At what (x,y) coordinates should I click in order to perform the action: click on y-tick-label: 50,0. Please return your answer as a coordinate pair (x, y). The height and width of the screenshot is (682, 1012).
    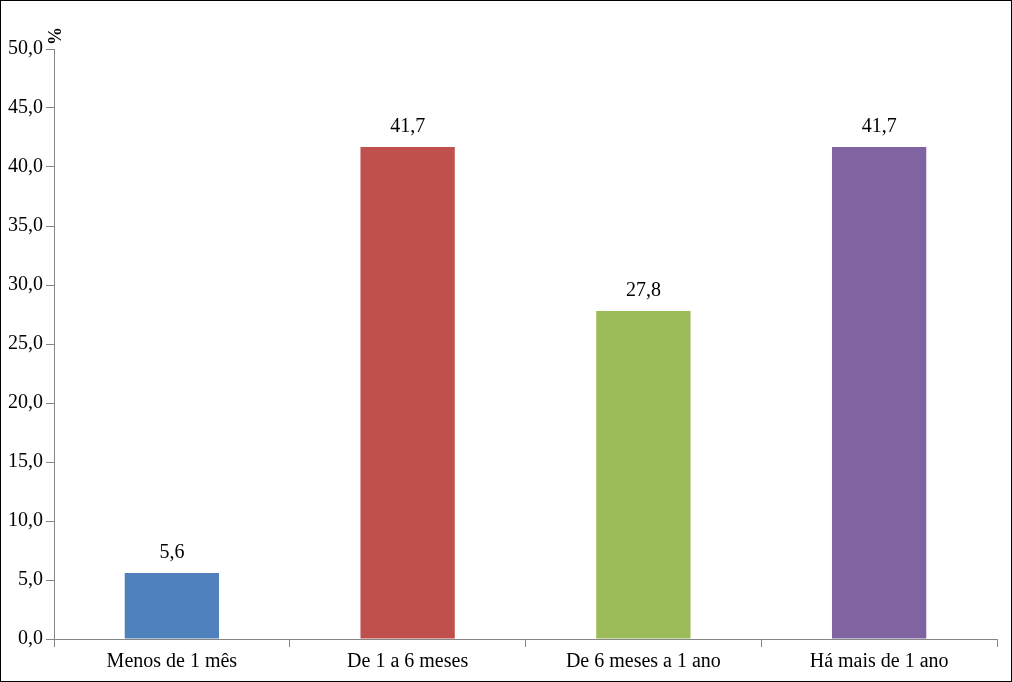
    Looking at the image, I should click on (25, 47).